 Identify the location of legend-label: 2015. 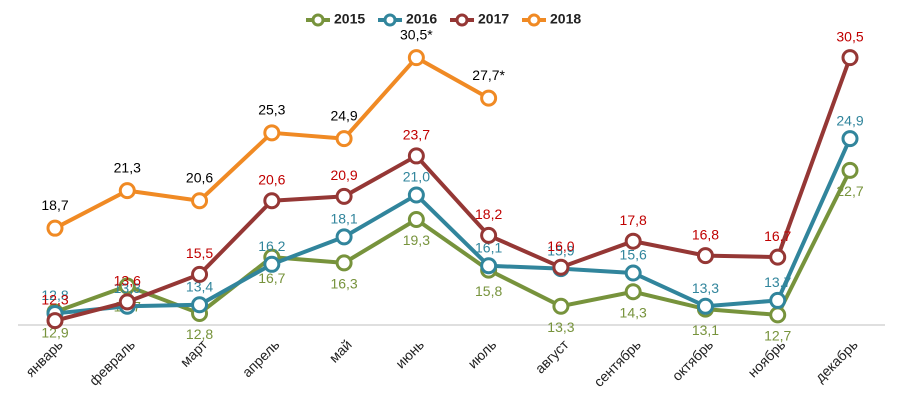
(349, 19).